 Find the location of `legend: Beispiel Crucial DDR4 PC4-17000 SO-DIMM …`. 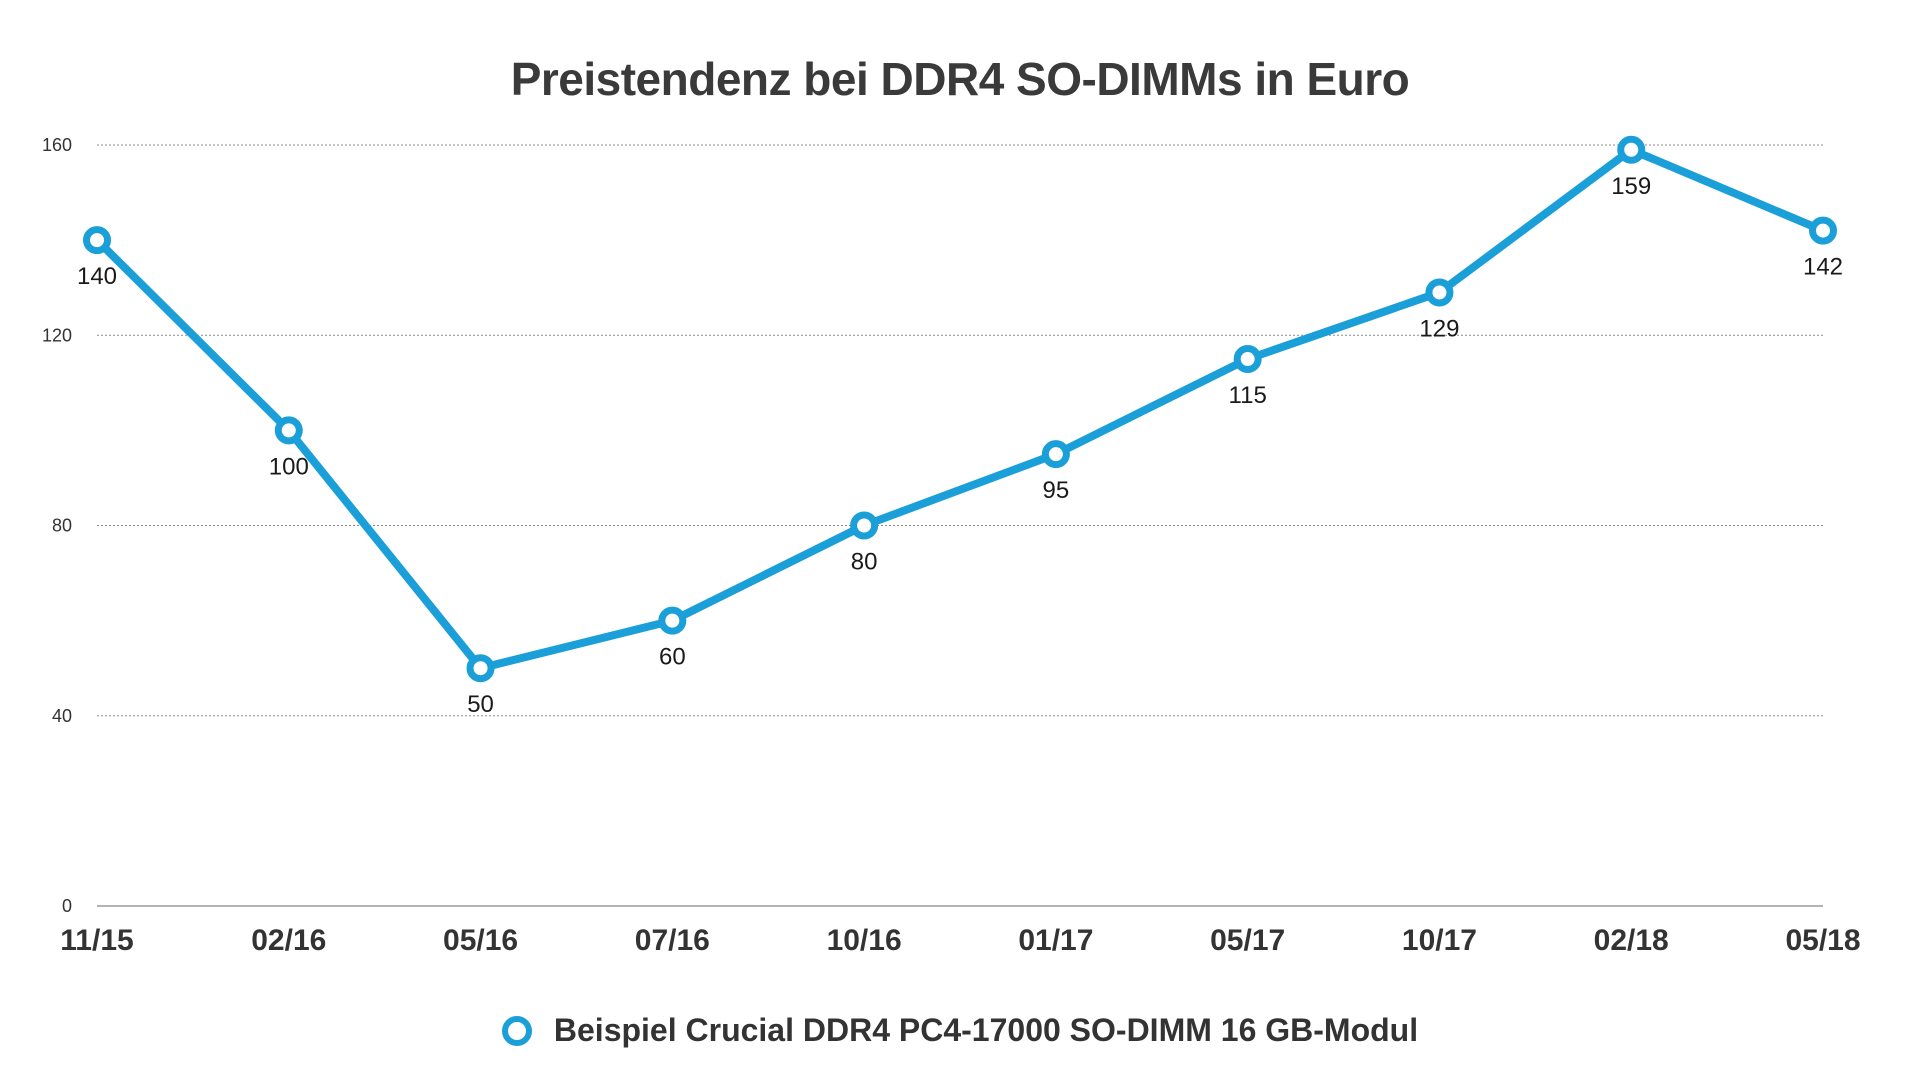

legend: Beispiel Crucial DDR4 PC4-17000 SO-DIMM … is located at coordinates (960, 1030).